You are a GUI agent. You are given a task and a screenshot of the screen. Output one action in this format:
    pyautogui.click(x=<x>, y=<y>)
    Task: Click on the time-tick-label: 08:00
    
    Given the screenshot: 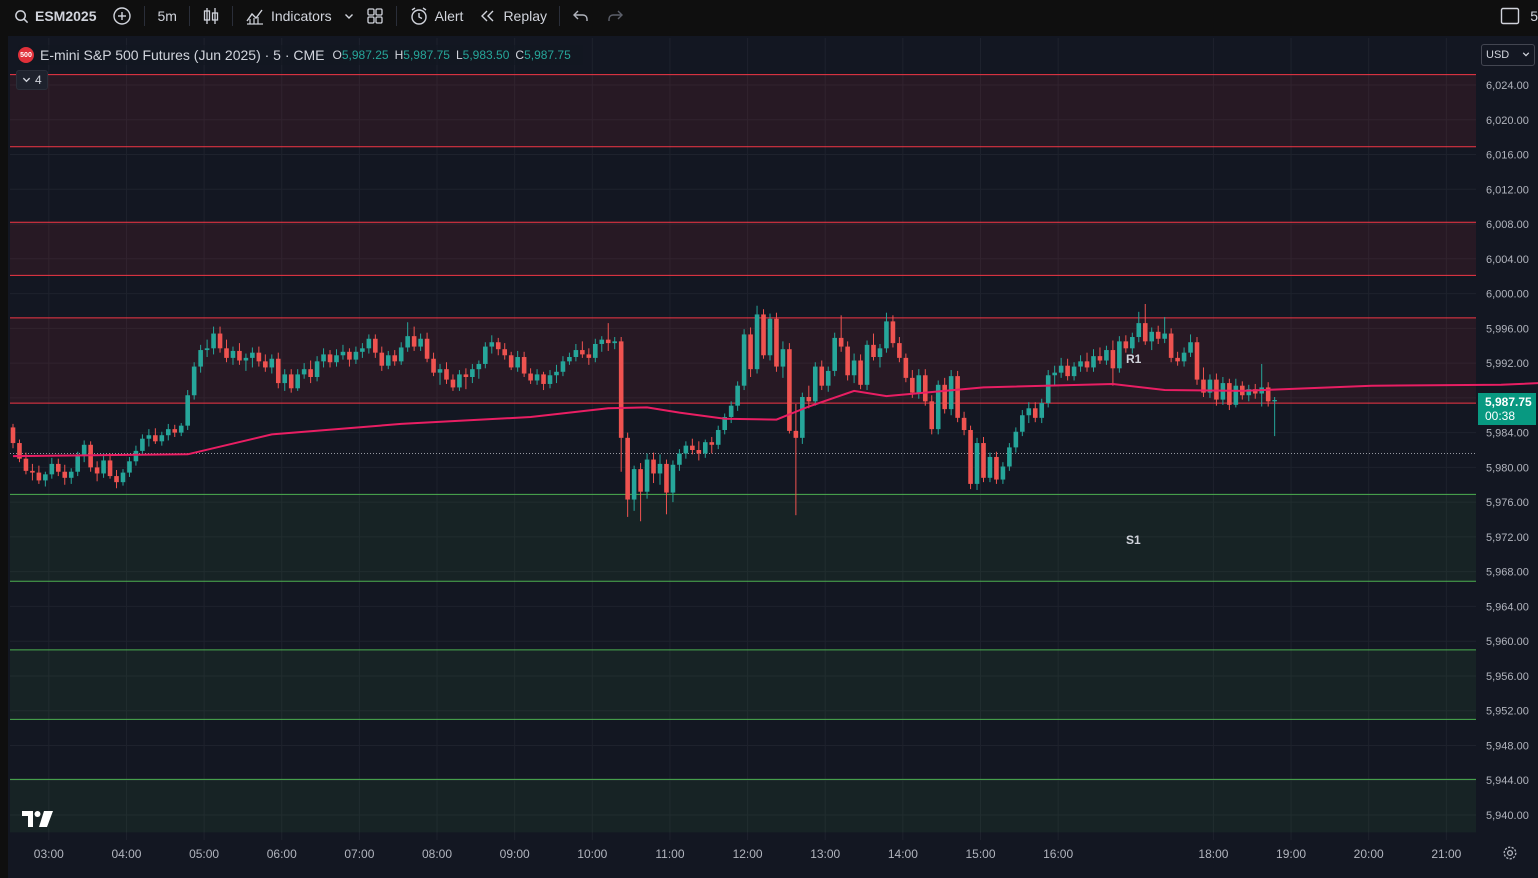 What is the action you would take?
    pyautogui.click(x=437, y=854)
    